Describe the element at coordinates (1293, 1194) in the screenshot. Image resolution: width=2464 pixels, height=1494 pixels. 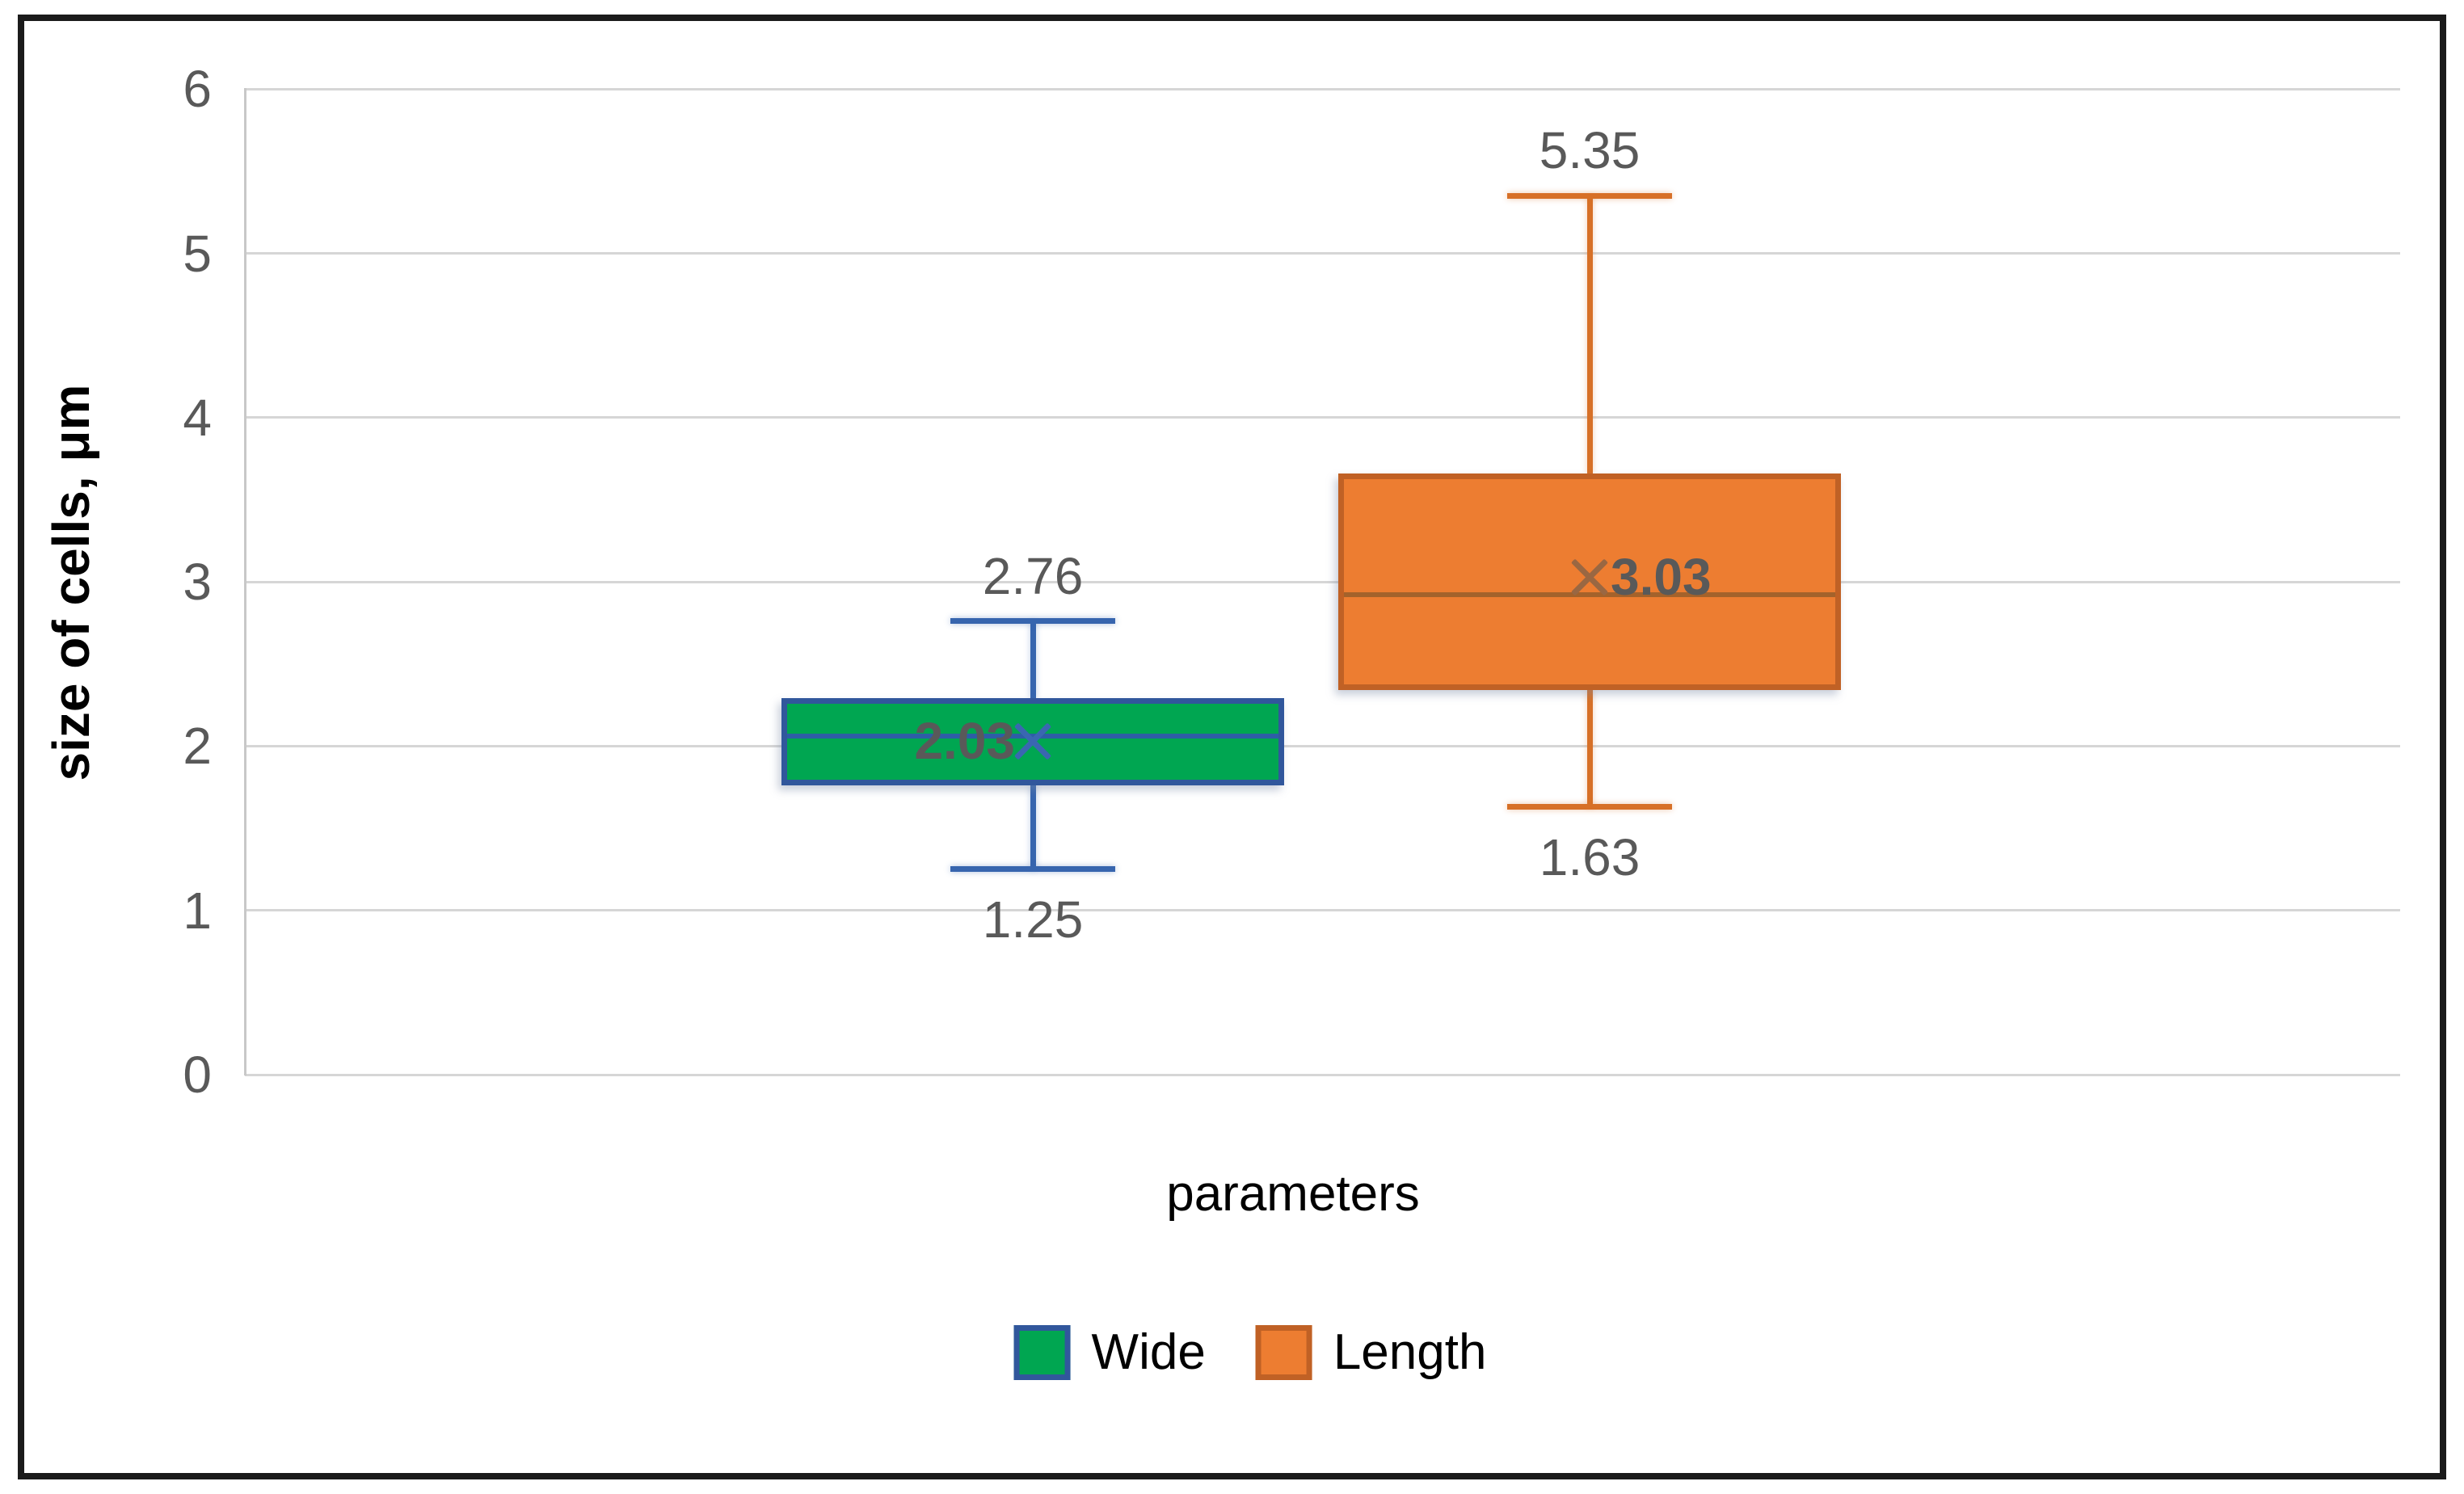
I see `x-axis-title: parameters` at that location.